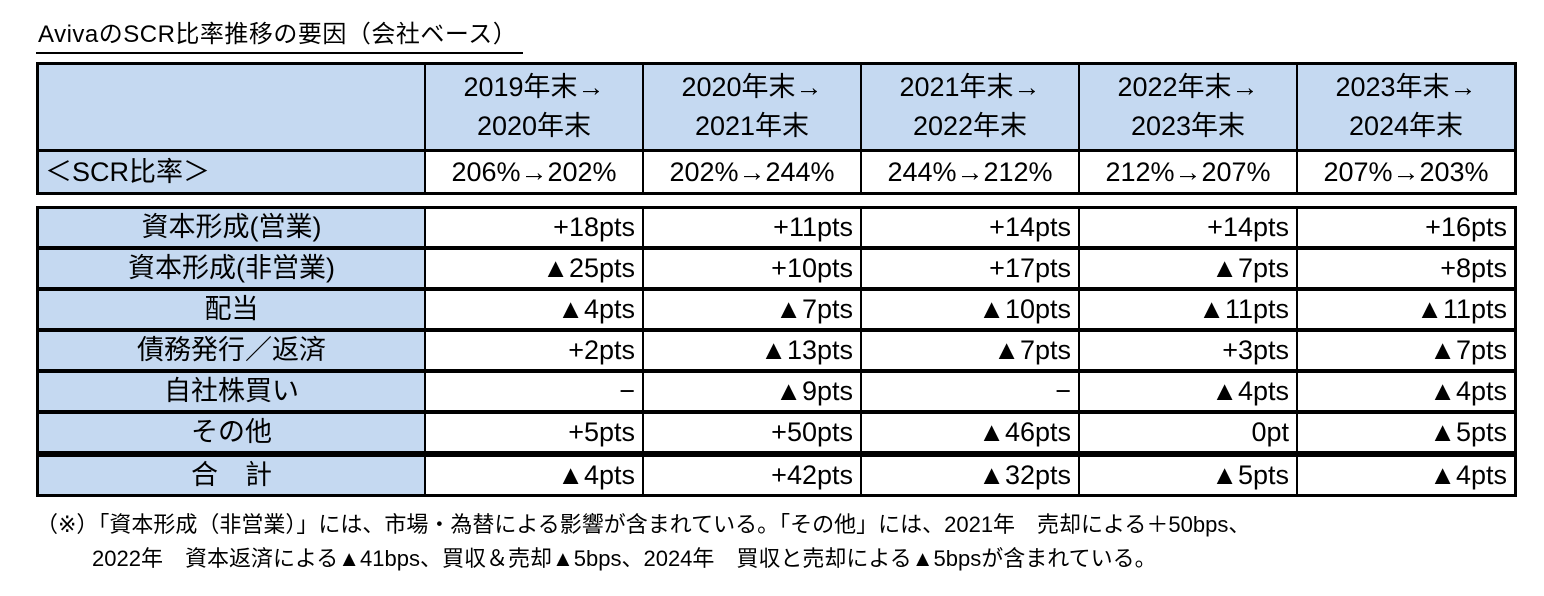  What do you see at coordinates (1187, 172) in the screenshot?
I see `scr-ratio-value: 212%→207%` at bounding box center [1187, 172].